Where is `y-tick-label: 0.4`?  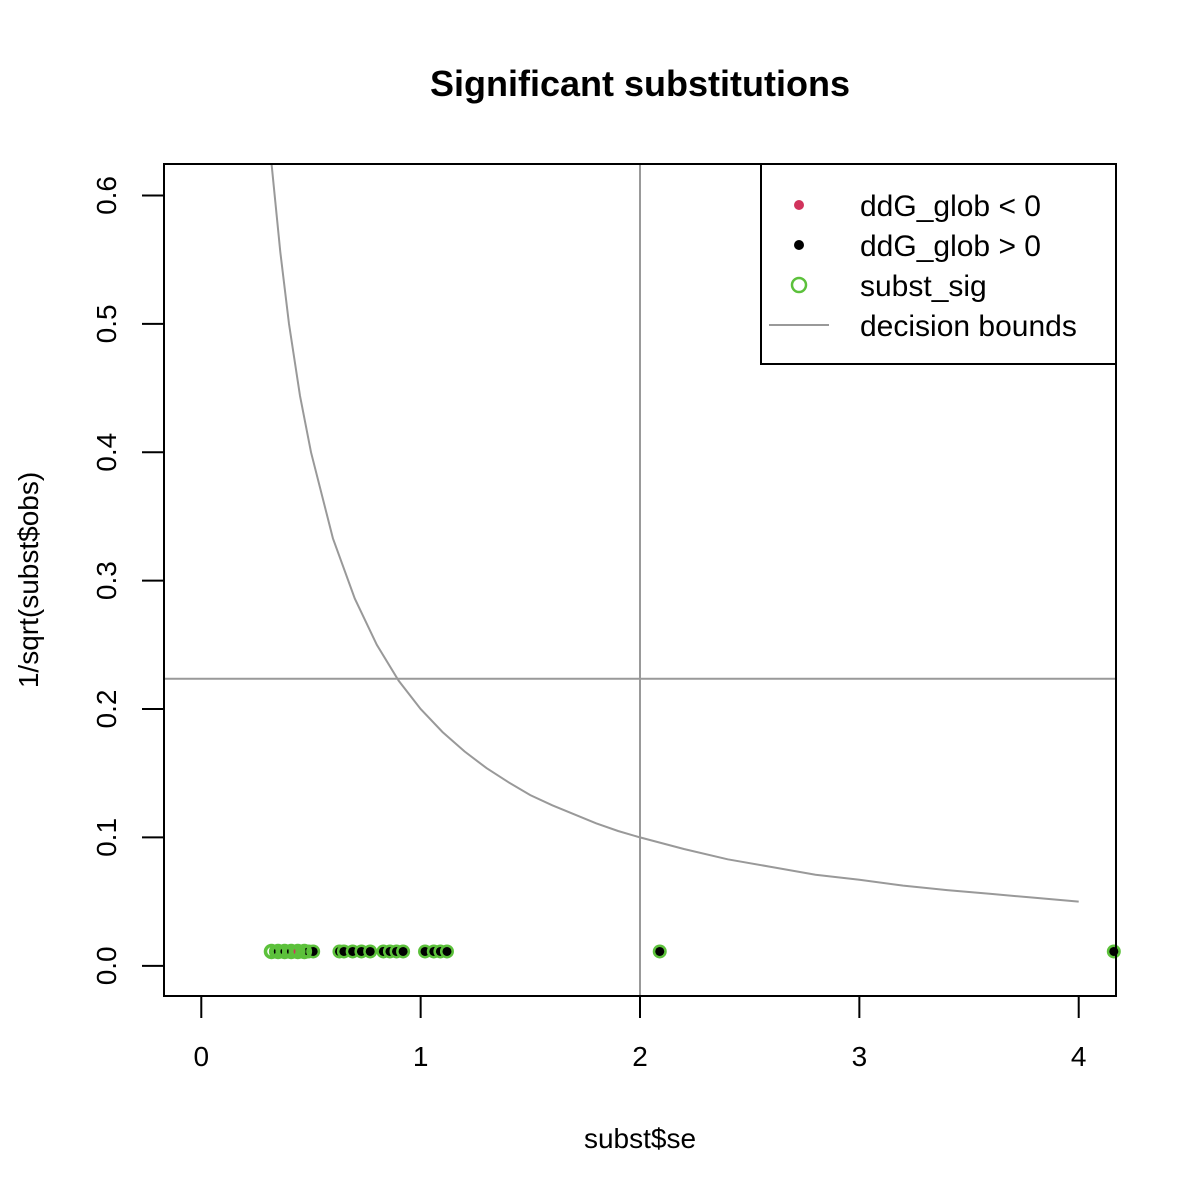 y-tick-label: 0.4 is located at coordinates (106, 452).